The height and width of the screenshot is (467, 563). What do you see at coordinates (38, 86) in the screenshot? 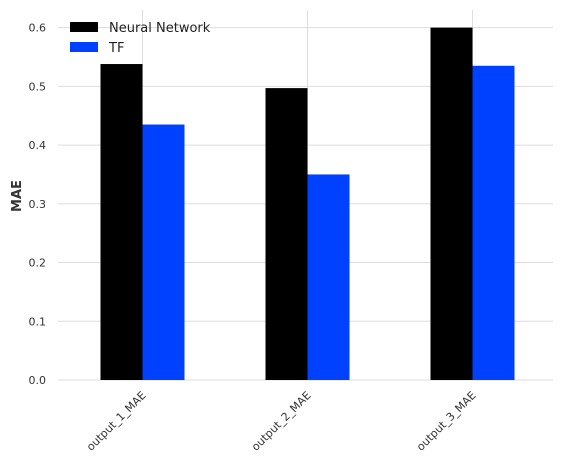
I see `y-tick-label: 0.5` at bounding box center [38, 86].